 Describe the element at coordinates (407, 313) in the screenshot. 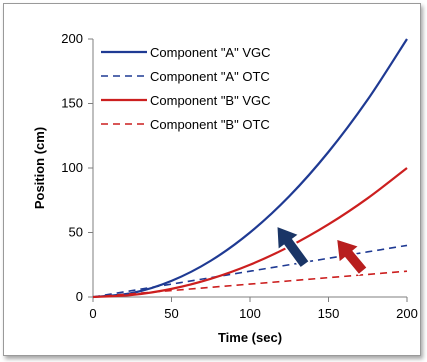

I see `x-tick-label: 200` at that location.